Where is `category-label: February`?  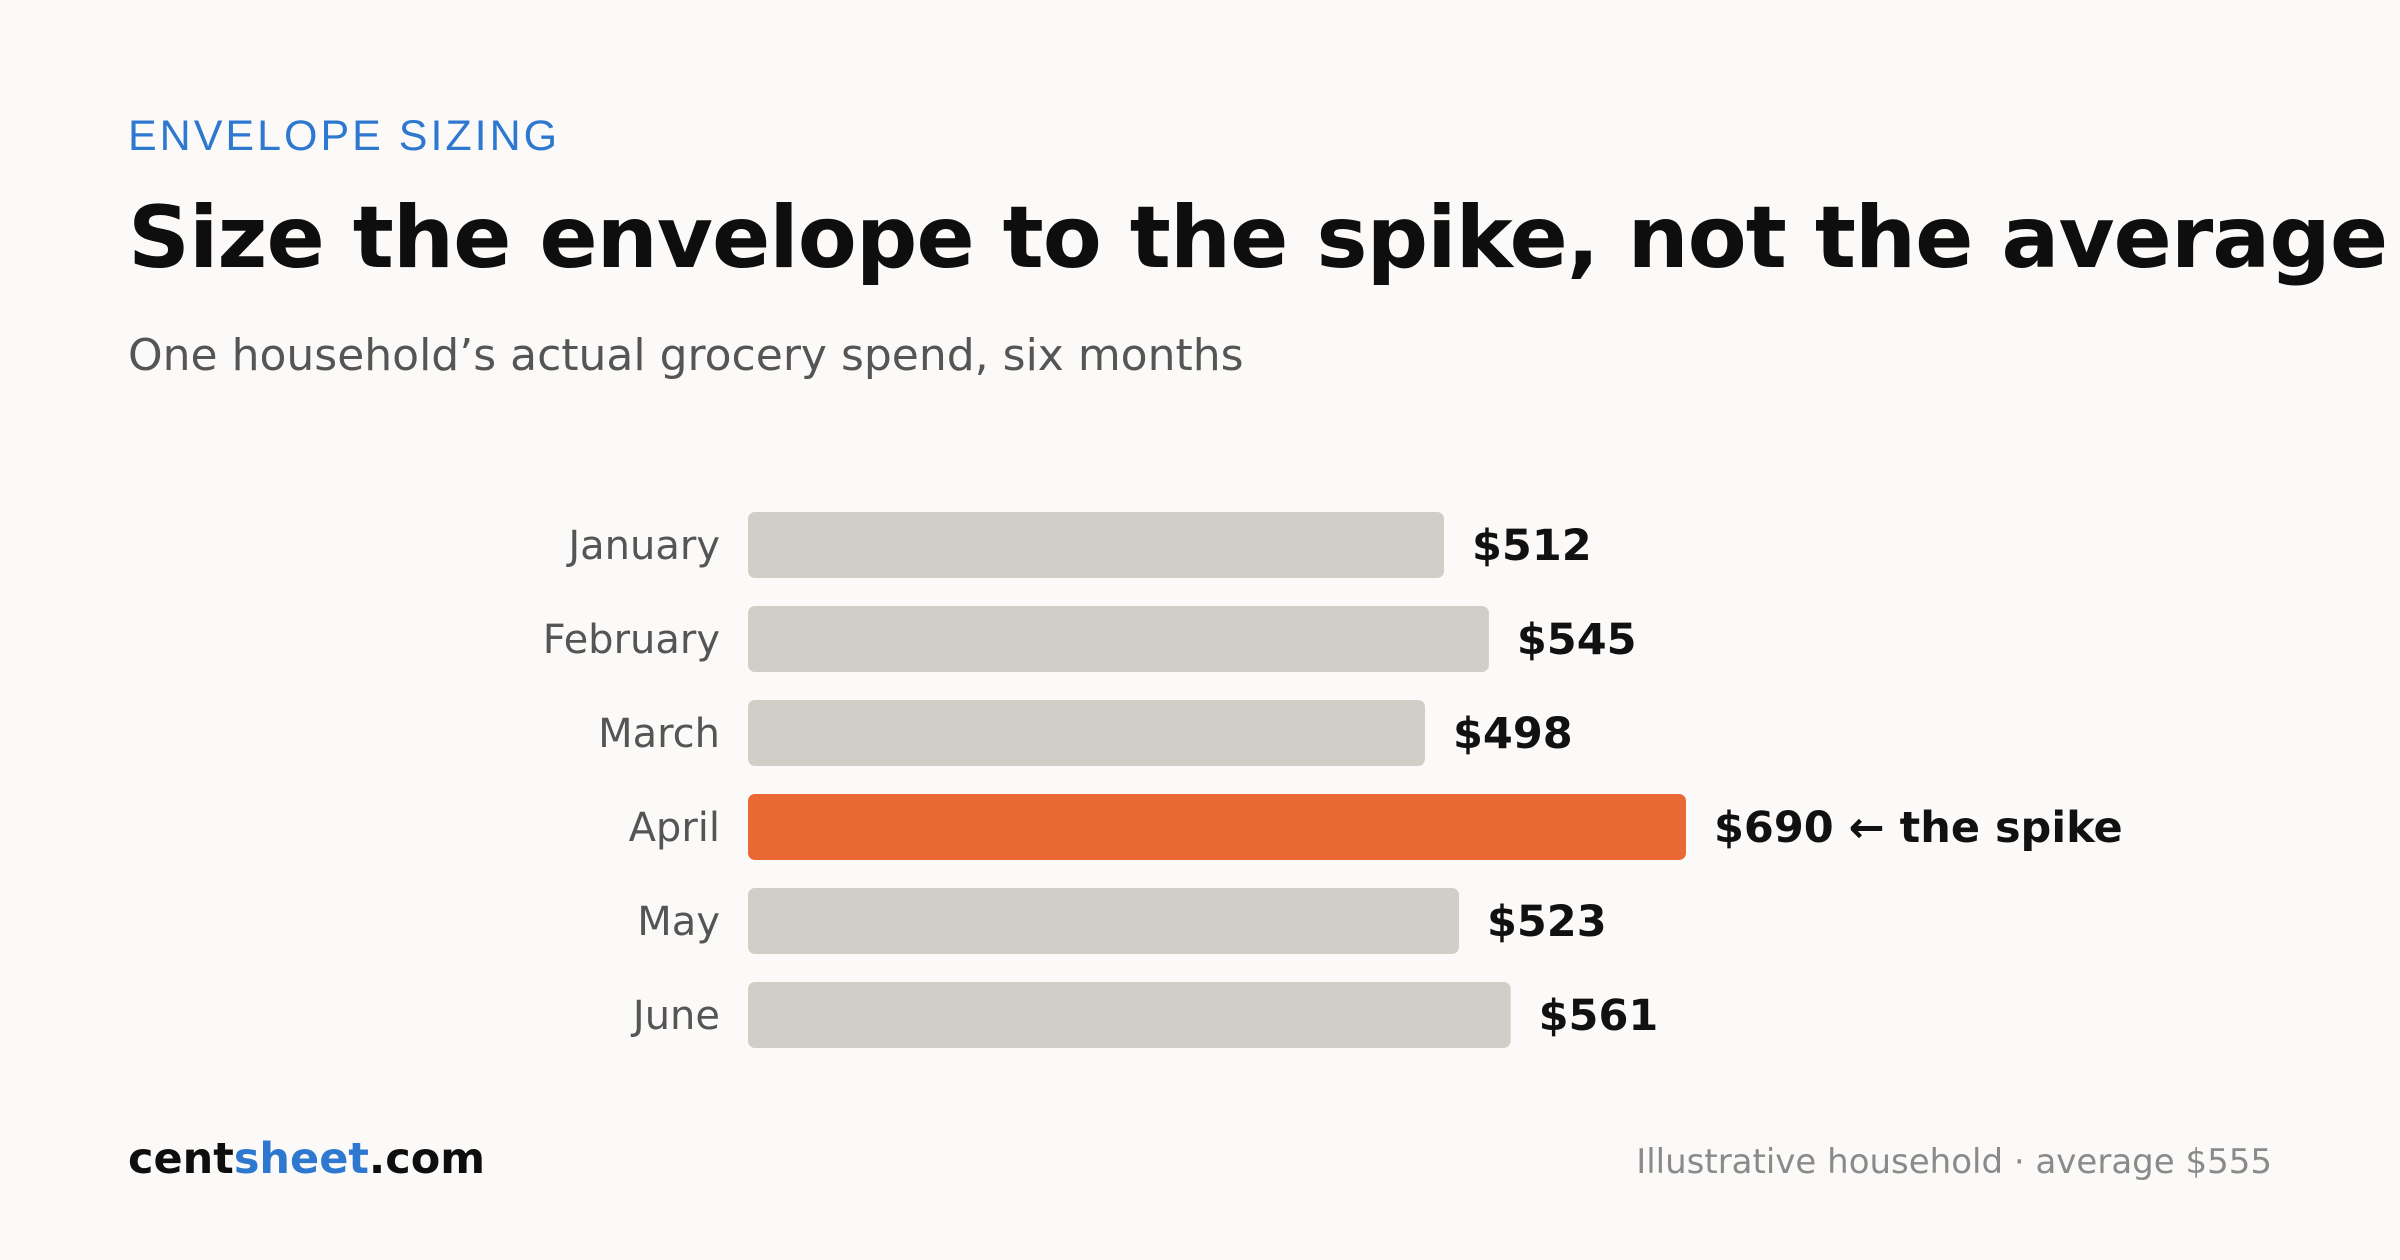 category-label: February is located at coordinates (631, 640).